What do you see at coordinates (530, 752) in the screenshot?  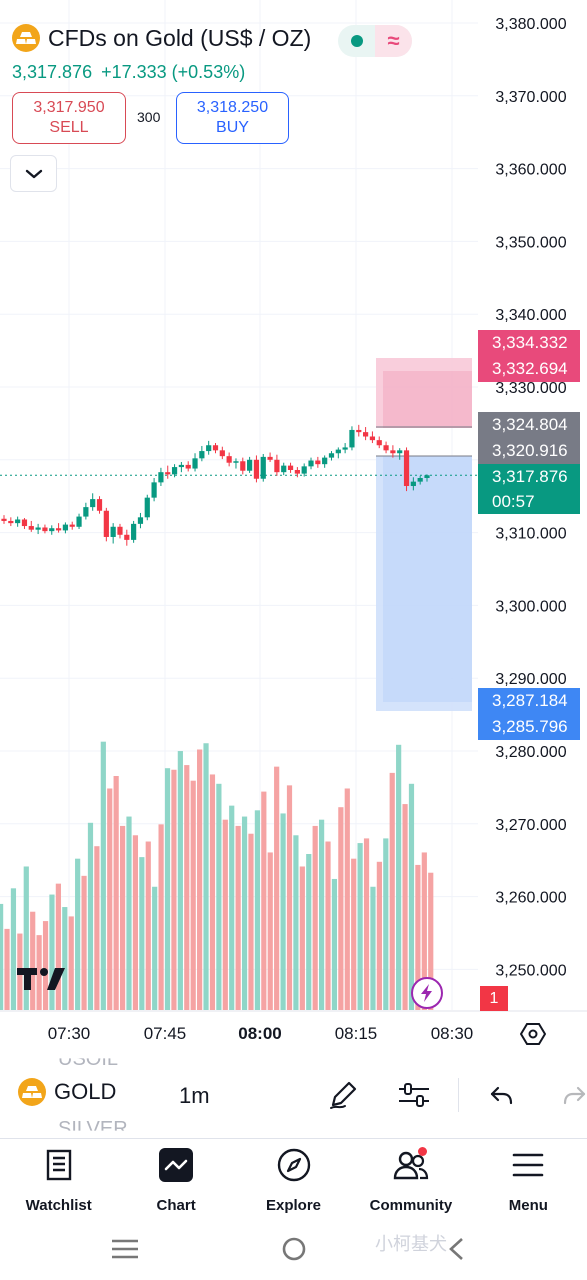 I see `price-axis-label: 3,280.000` at bounding box center [530, 752].